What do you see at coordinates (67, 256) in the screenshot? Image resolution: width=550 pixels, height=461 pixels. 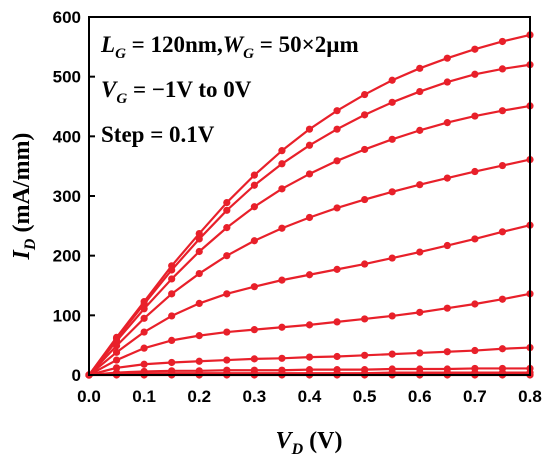 I see `y-tick-label: 200` at bounding box center [67, 256].